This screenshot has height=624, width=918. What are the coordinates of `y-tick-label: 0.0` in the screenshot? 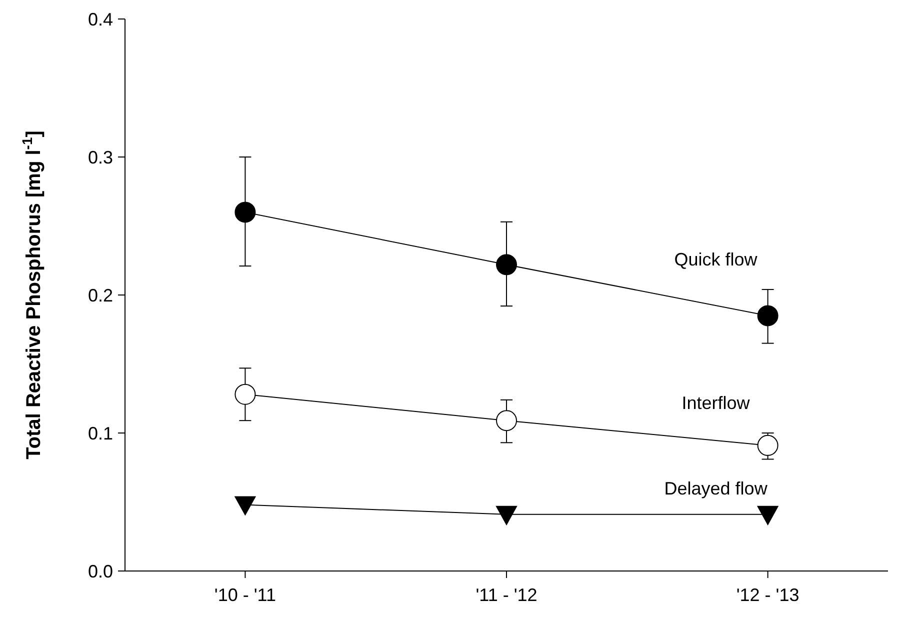 It's located at (100, 571).